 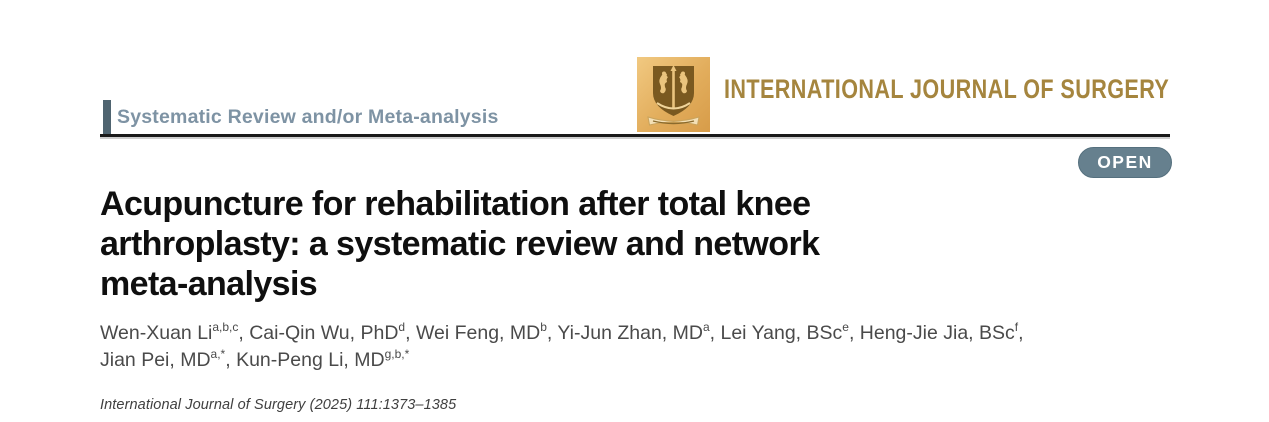 What do you see at coordinates (673, 94) in the screenshot?
I see `journal-crest-logo-icon` at bounding box center [673, 94].